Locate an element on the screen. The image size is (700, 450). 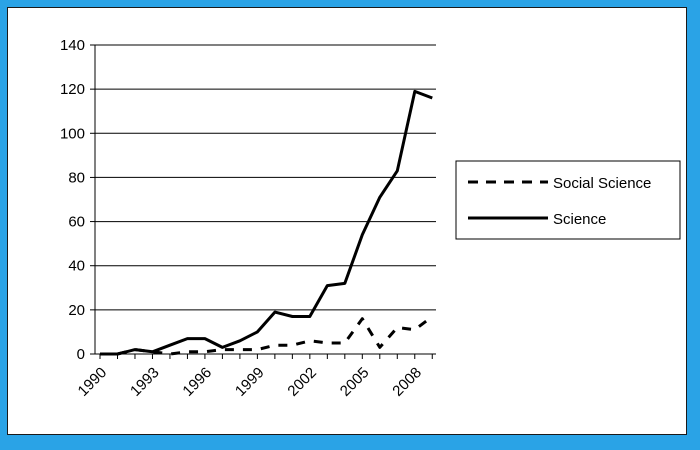
y-axis-tick-labels: 0 20 40 60 80 100 120 140 is located at coordinates (72, 200).